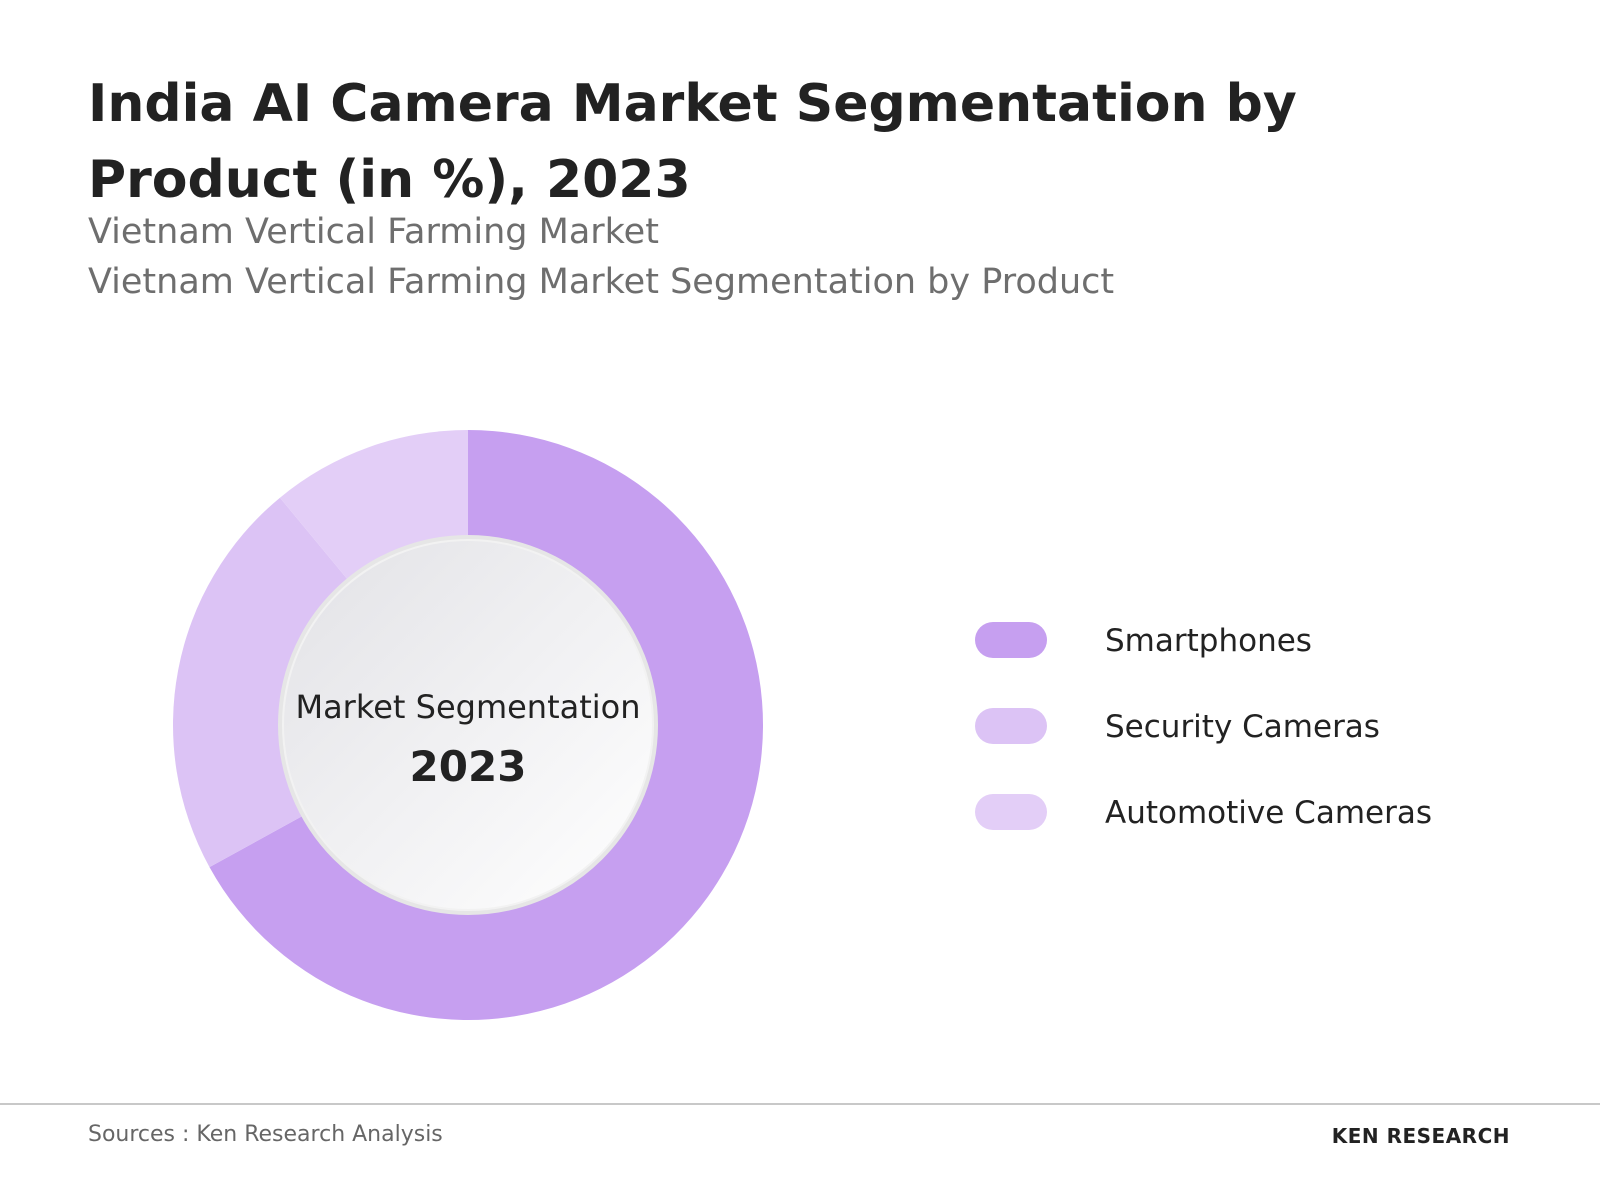  Describe the element at coordinates (265, 1134) in the screenshot. I see `source: Sources : Ken Research Analysis` at that location.